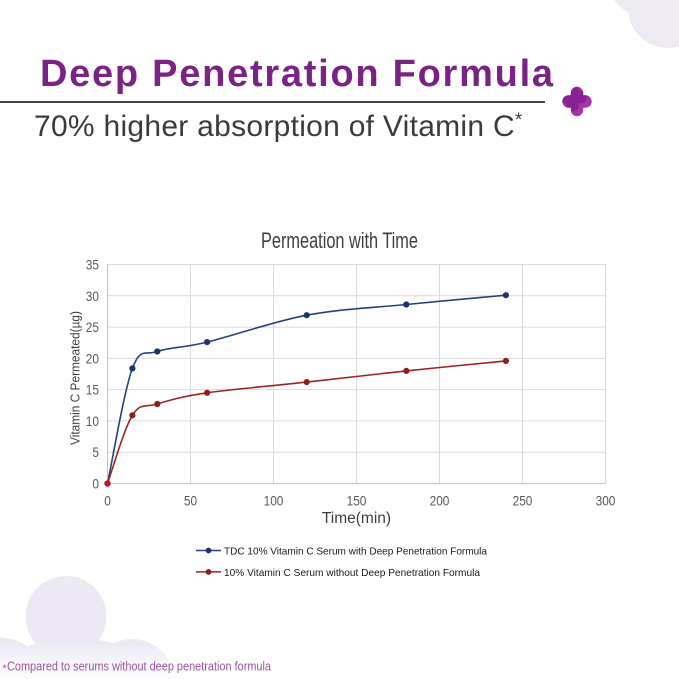 This screenshot has width=679, height=679. What do you see at coordinates (339, 240) in the screenshot?
I see `svg-text: Permeation with Time` at bounding box center [339, 240].